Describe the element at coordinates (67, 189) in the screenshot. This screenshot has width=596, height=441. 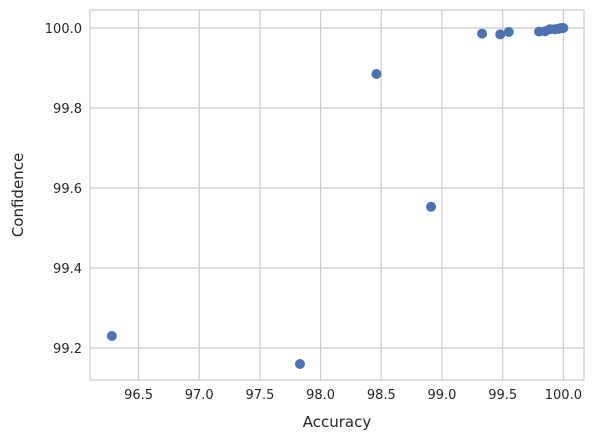
I see `y-tick-label: 99.6` at that location.